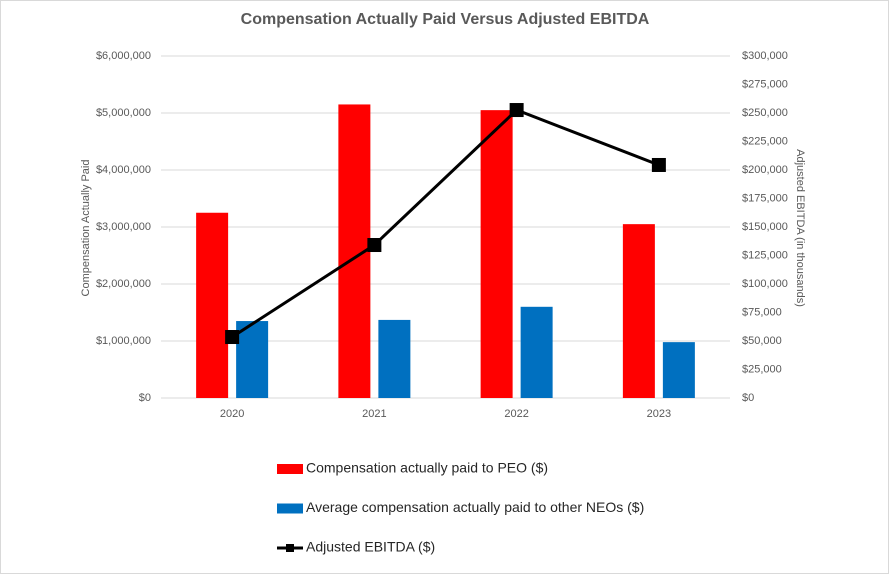 The height and width of the screenshot is (574, 889). Describe the element at coordinates (765, 84) in the screenshot. I see `y2-tick-label: $275,000` at that location.